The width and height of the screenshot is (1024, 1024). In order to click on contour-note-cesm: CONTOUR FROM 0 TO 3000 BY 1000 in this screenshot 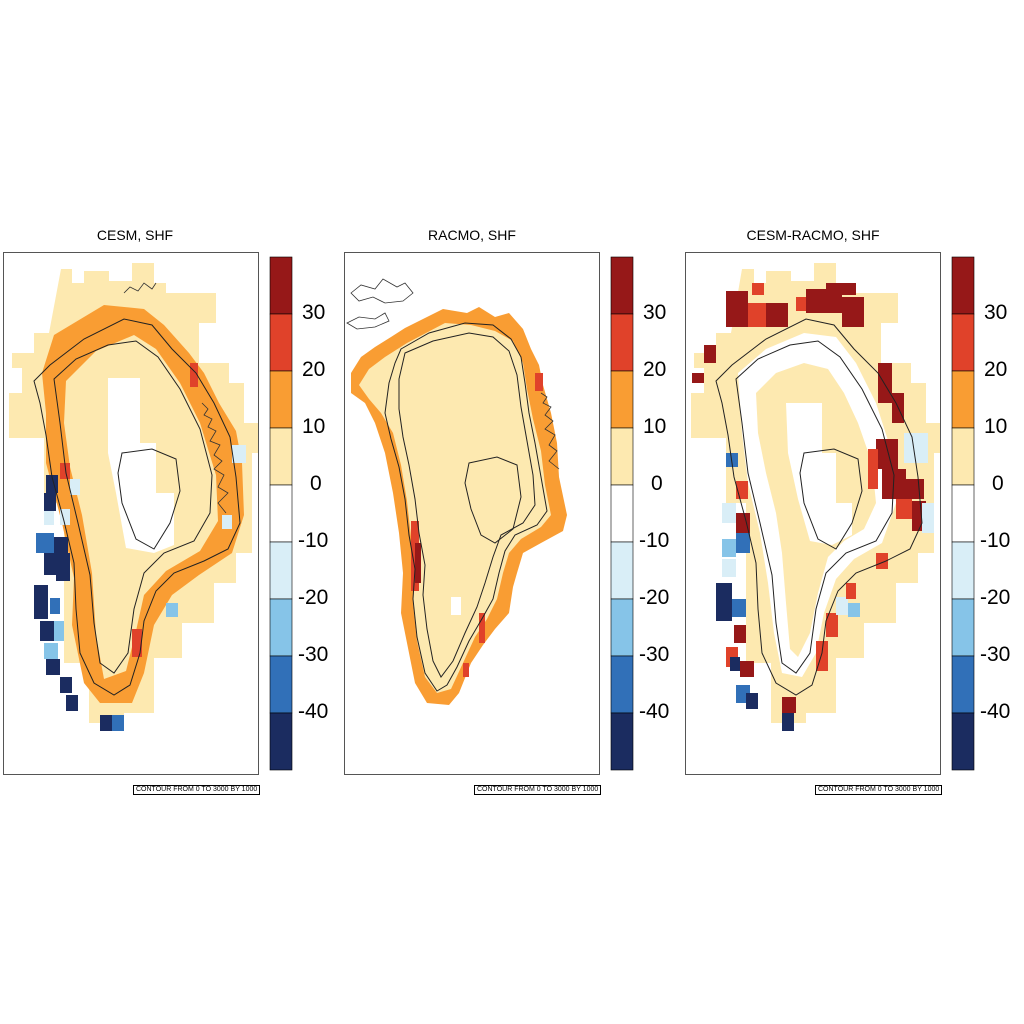, I will do `click(197, 790)`.